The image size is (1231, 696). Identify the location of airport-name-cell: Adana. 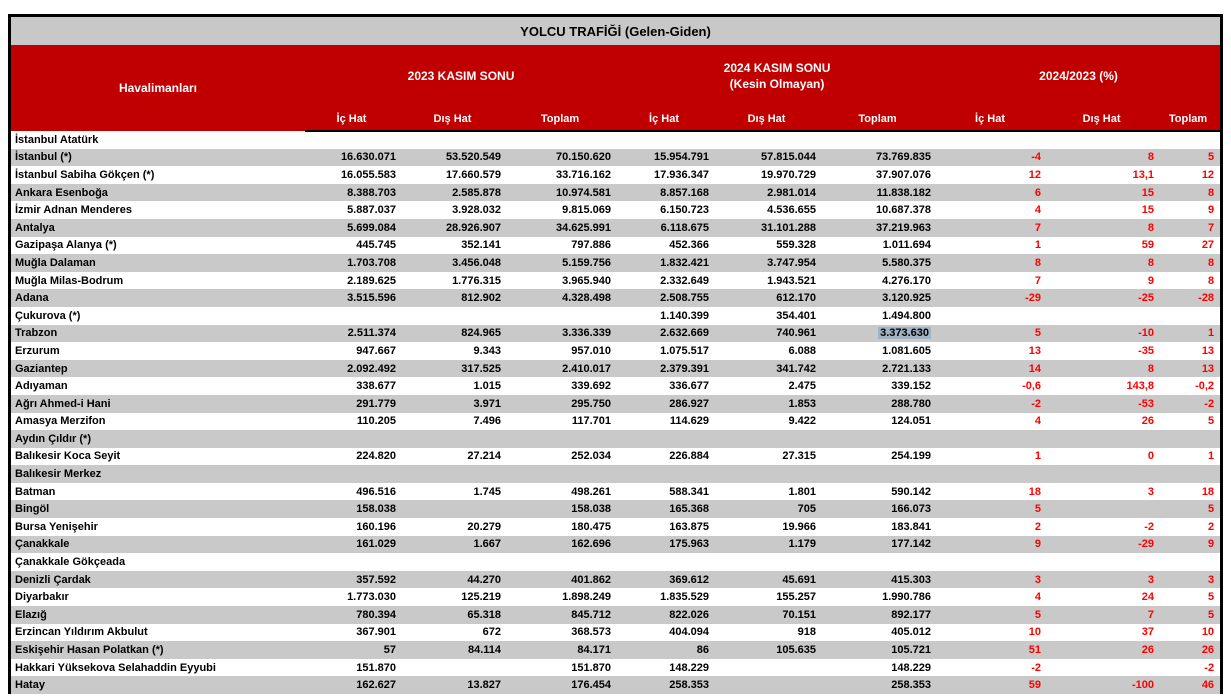
(32, 298).